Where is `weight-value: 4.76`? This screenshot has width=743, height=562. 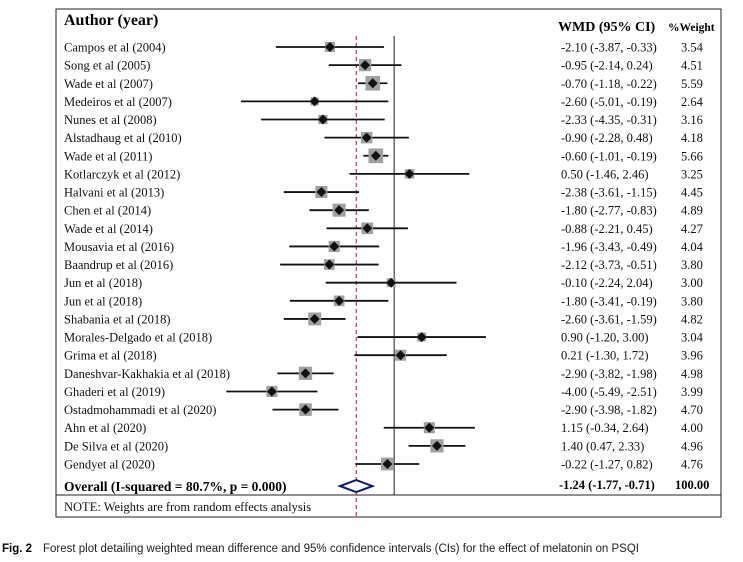
weight-value: 4.76 is located at coordinates (692, 464).